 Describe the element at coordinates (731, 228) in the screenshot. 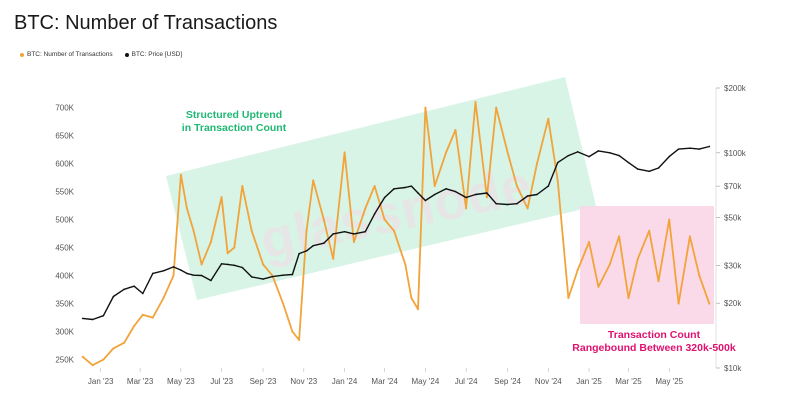

I see `right-axis: $10k $20k $30k $50k $70k $100k $200k` at that location.